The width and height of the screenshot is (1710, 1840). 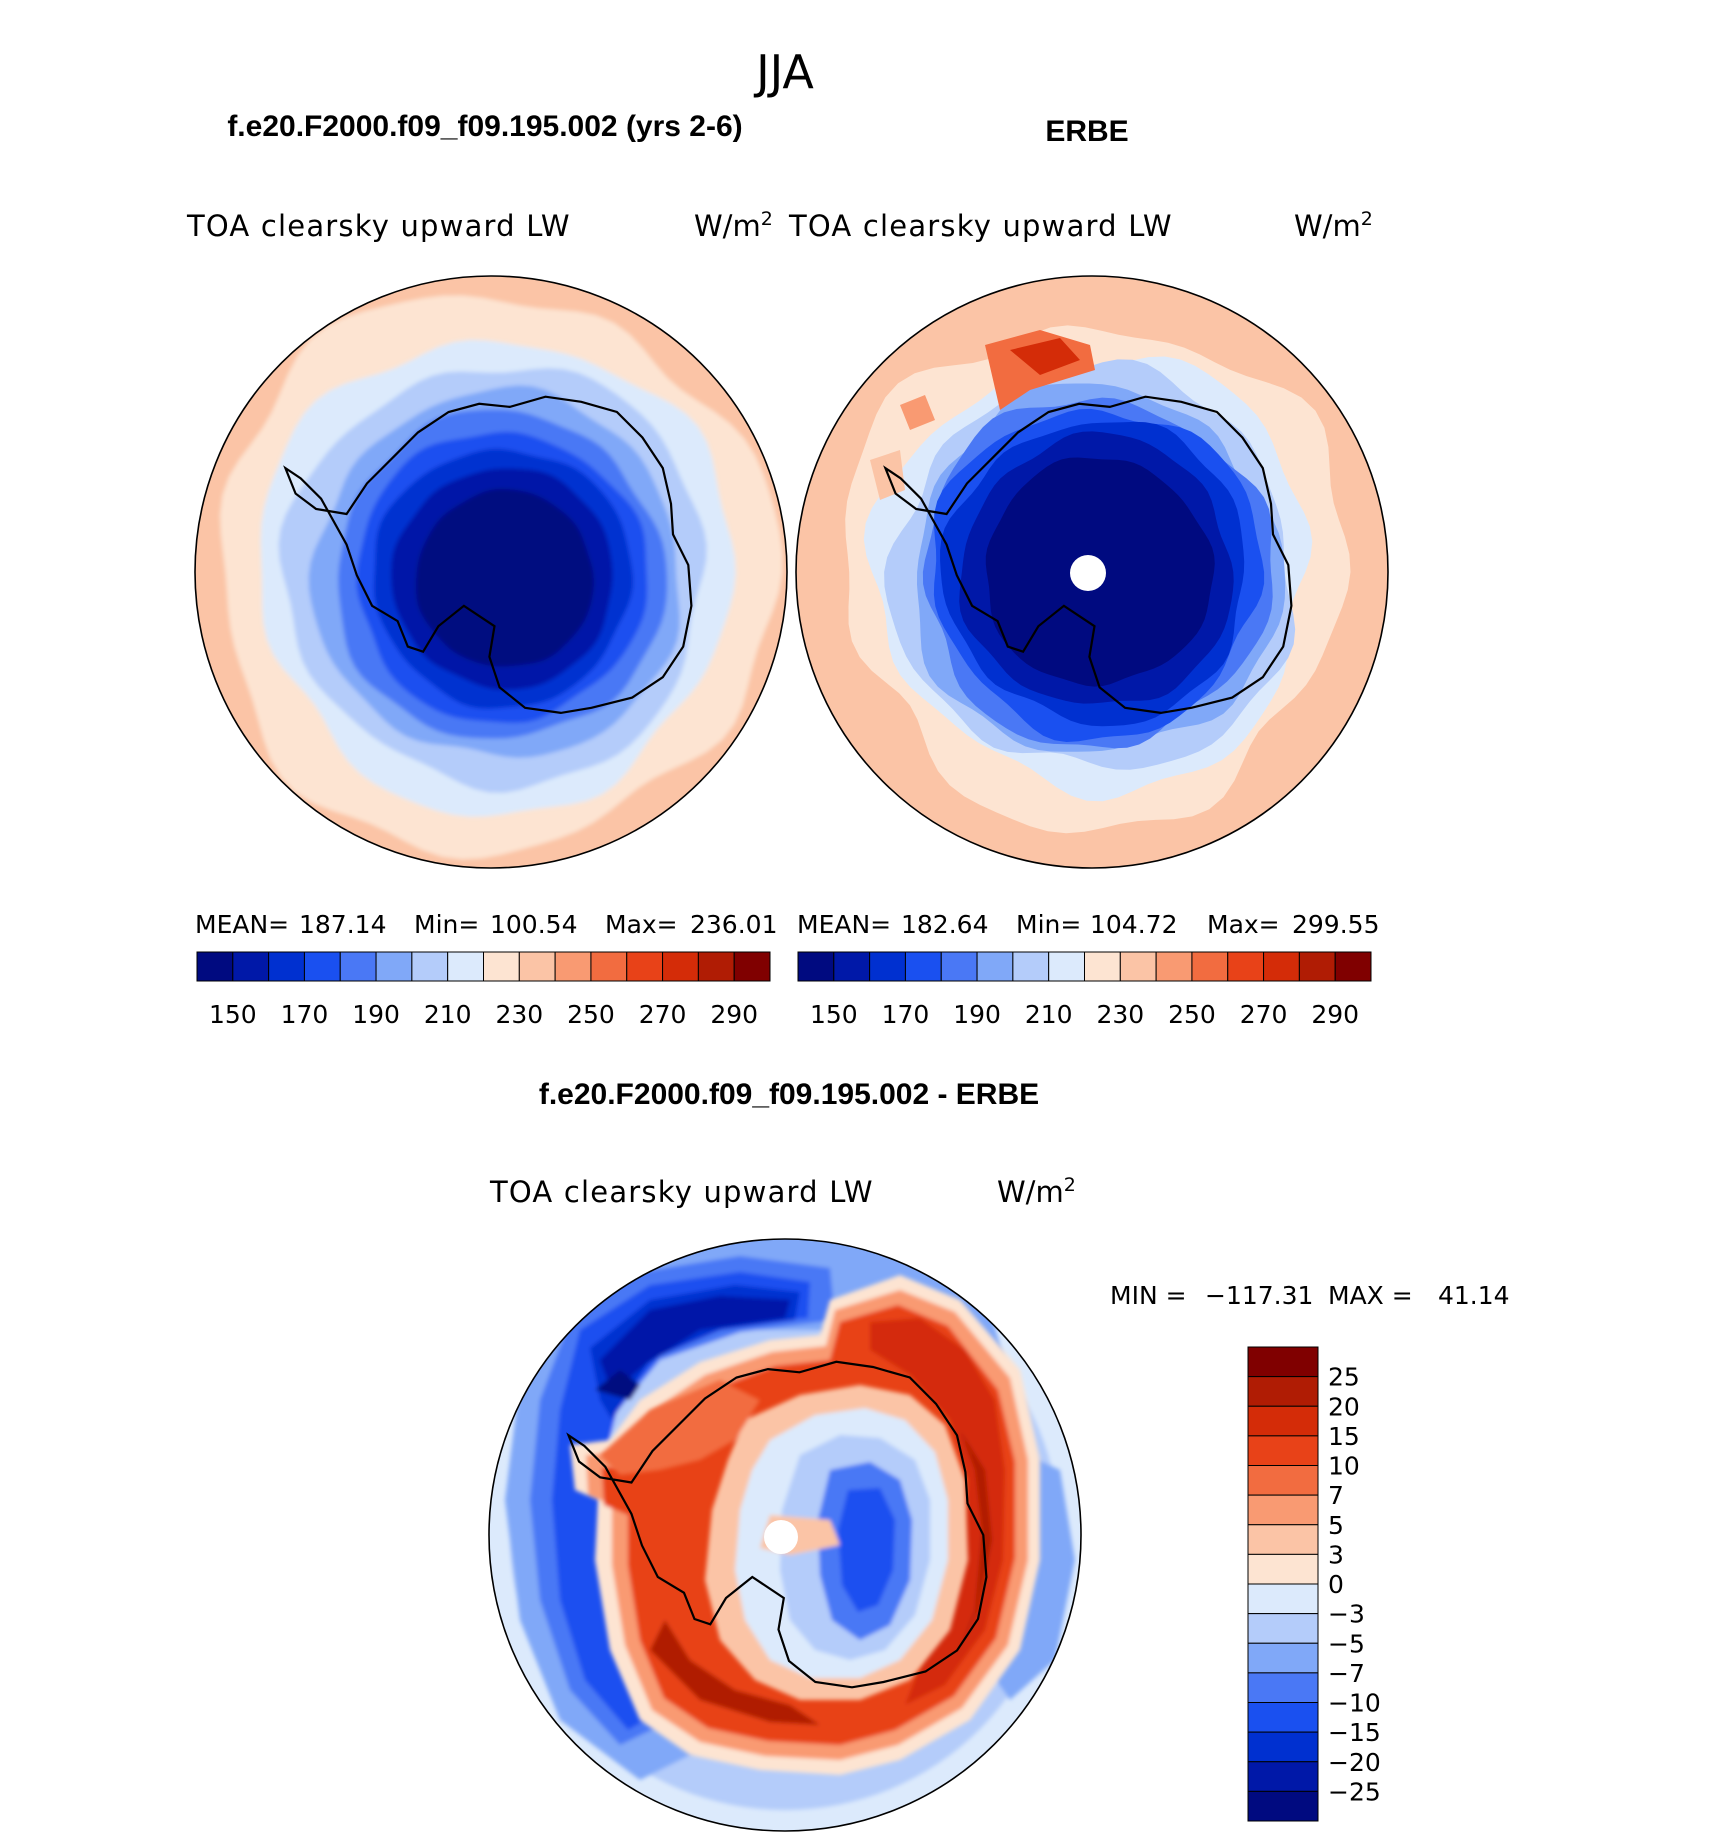 I want to click on model-min-value: 100.54, so click(x=533, y=924).